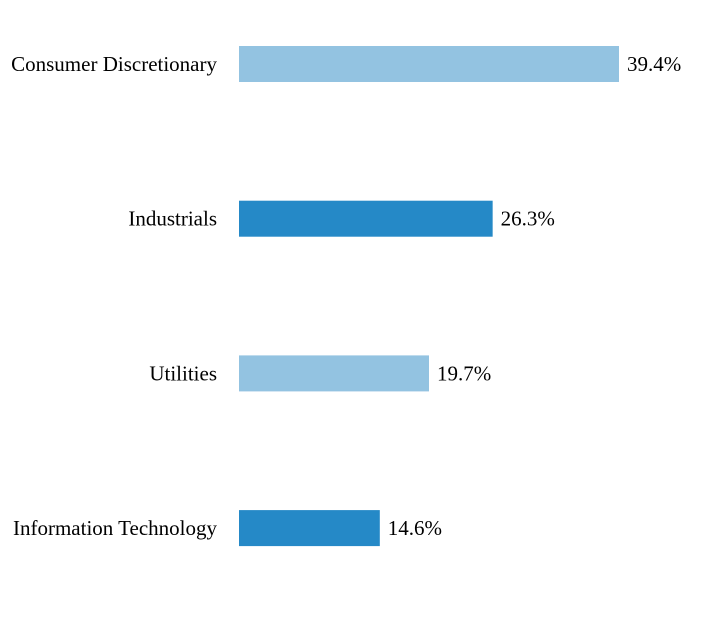 The image size is (716, 636). I want to click on value-label: 19.7%, so click(464, 373).